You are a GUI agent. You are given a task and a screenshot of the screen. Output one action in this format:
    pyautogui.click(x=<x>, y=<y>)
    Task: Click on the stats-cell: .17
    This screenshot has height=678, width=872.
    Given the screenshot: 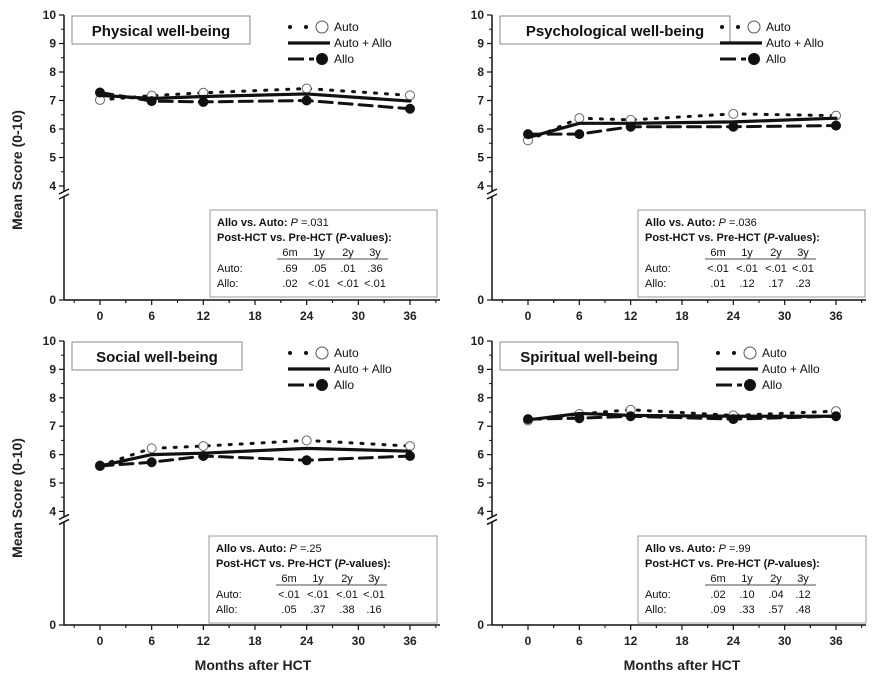 What is the action you would take?
    pyautogui.click(x=775, y=284)
    